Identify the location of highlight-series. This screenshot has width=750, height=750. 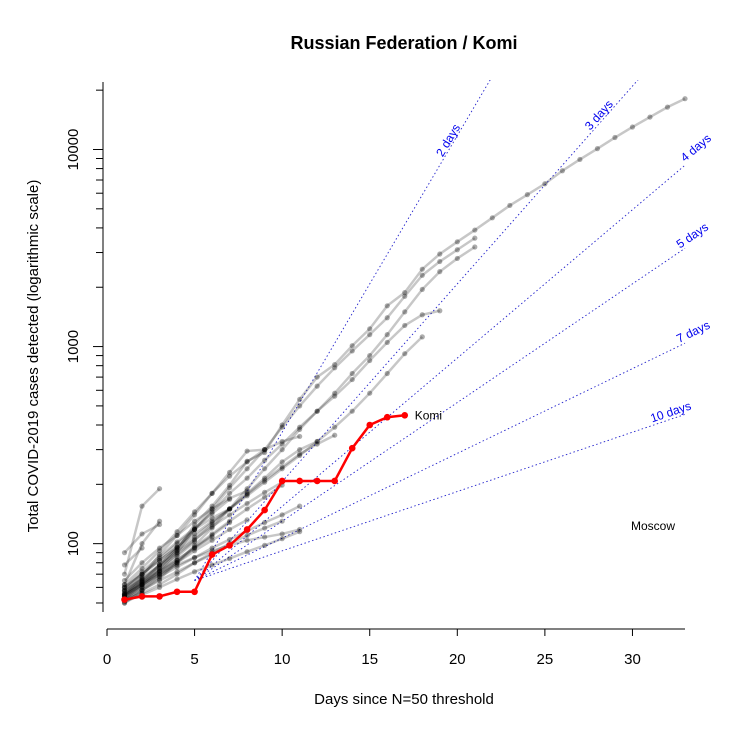
(265, 507).